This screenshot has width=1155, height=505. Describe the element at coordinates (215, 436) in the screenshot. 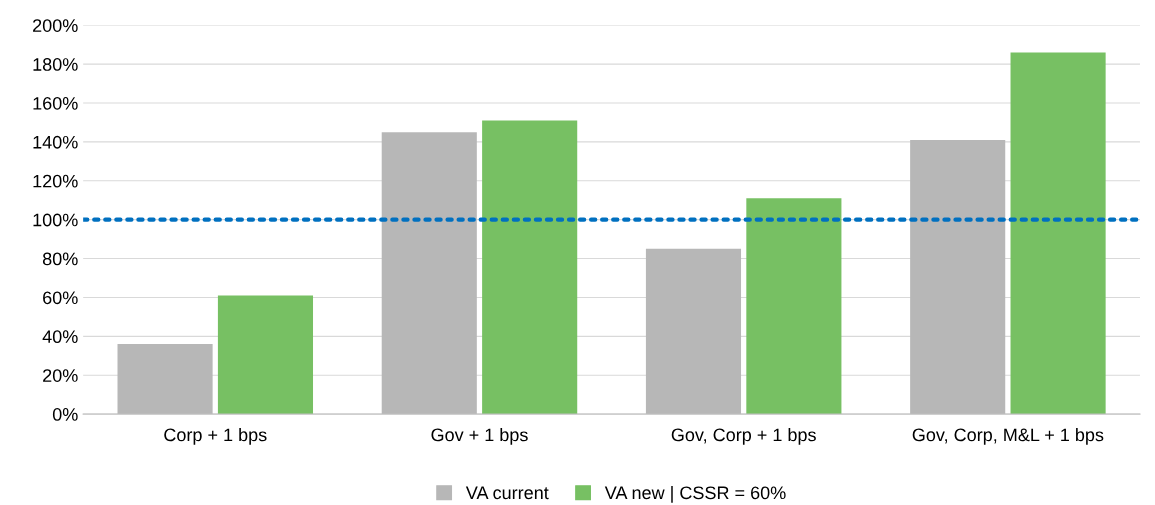

I see `x-tick-label: Corp + 1 bps` at that location.